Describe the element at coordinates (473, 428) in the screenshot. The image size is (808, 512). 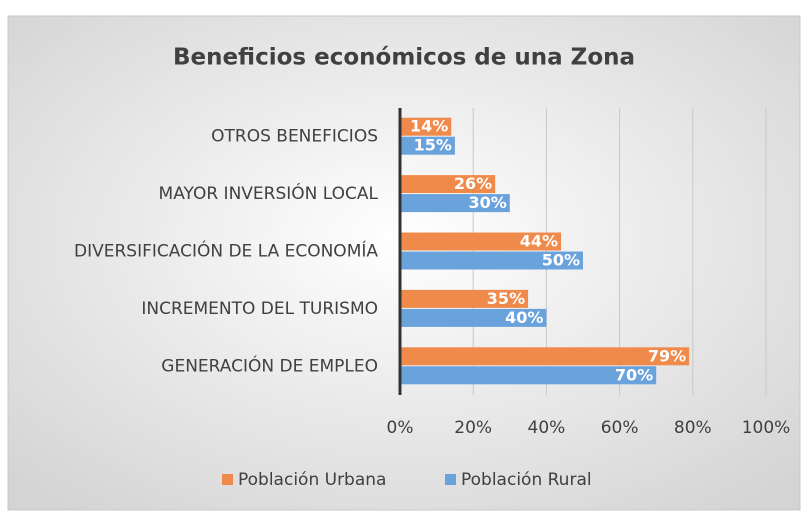
I see `x-tick-label: 20%` at that location.